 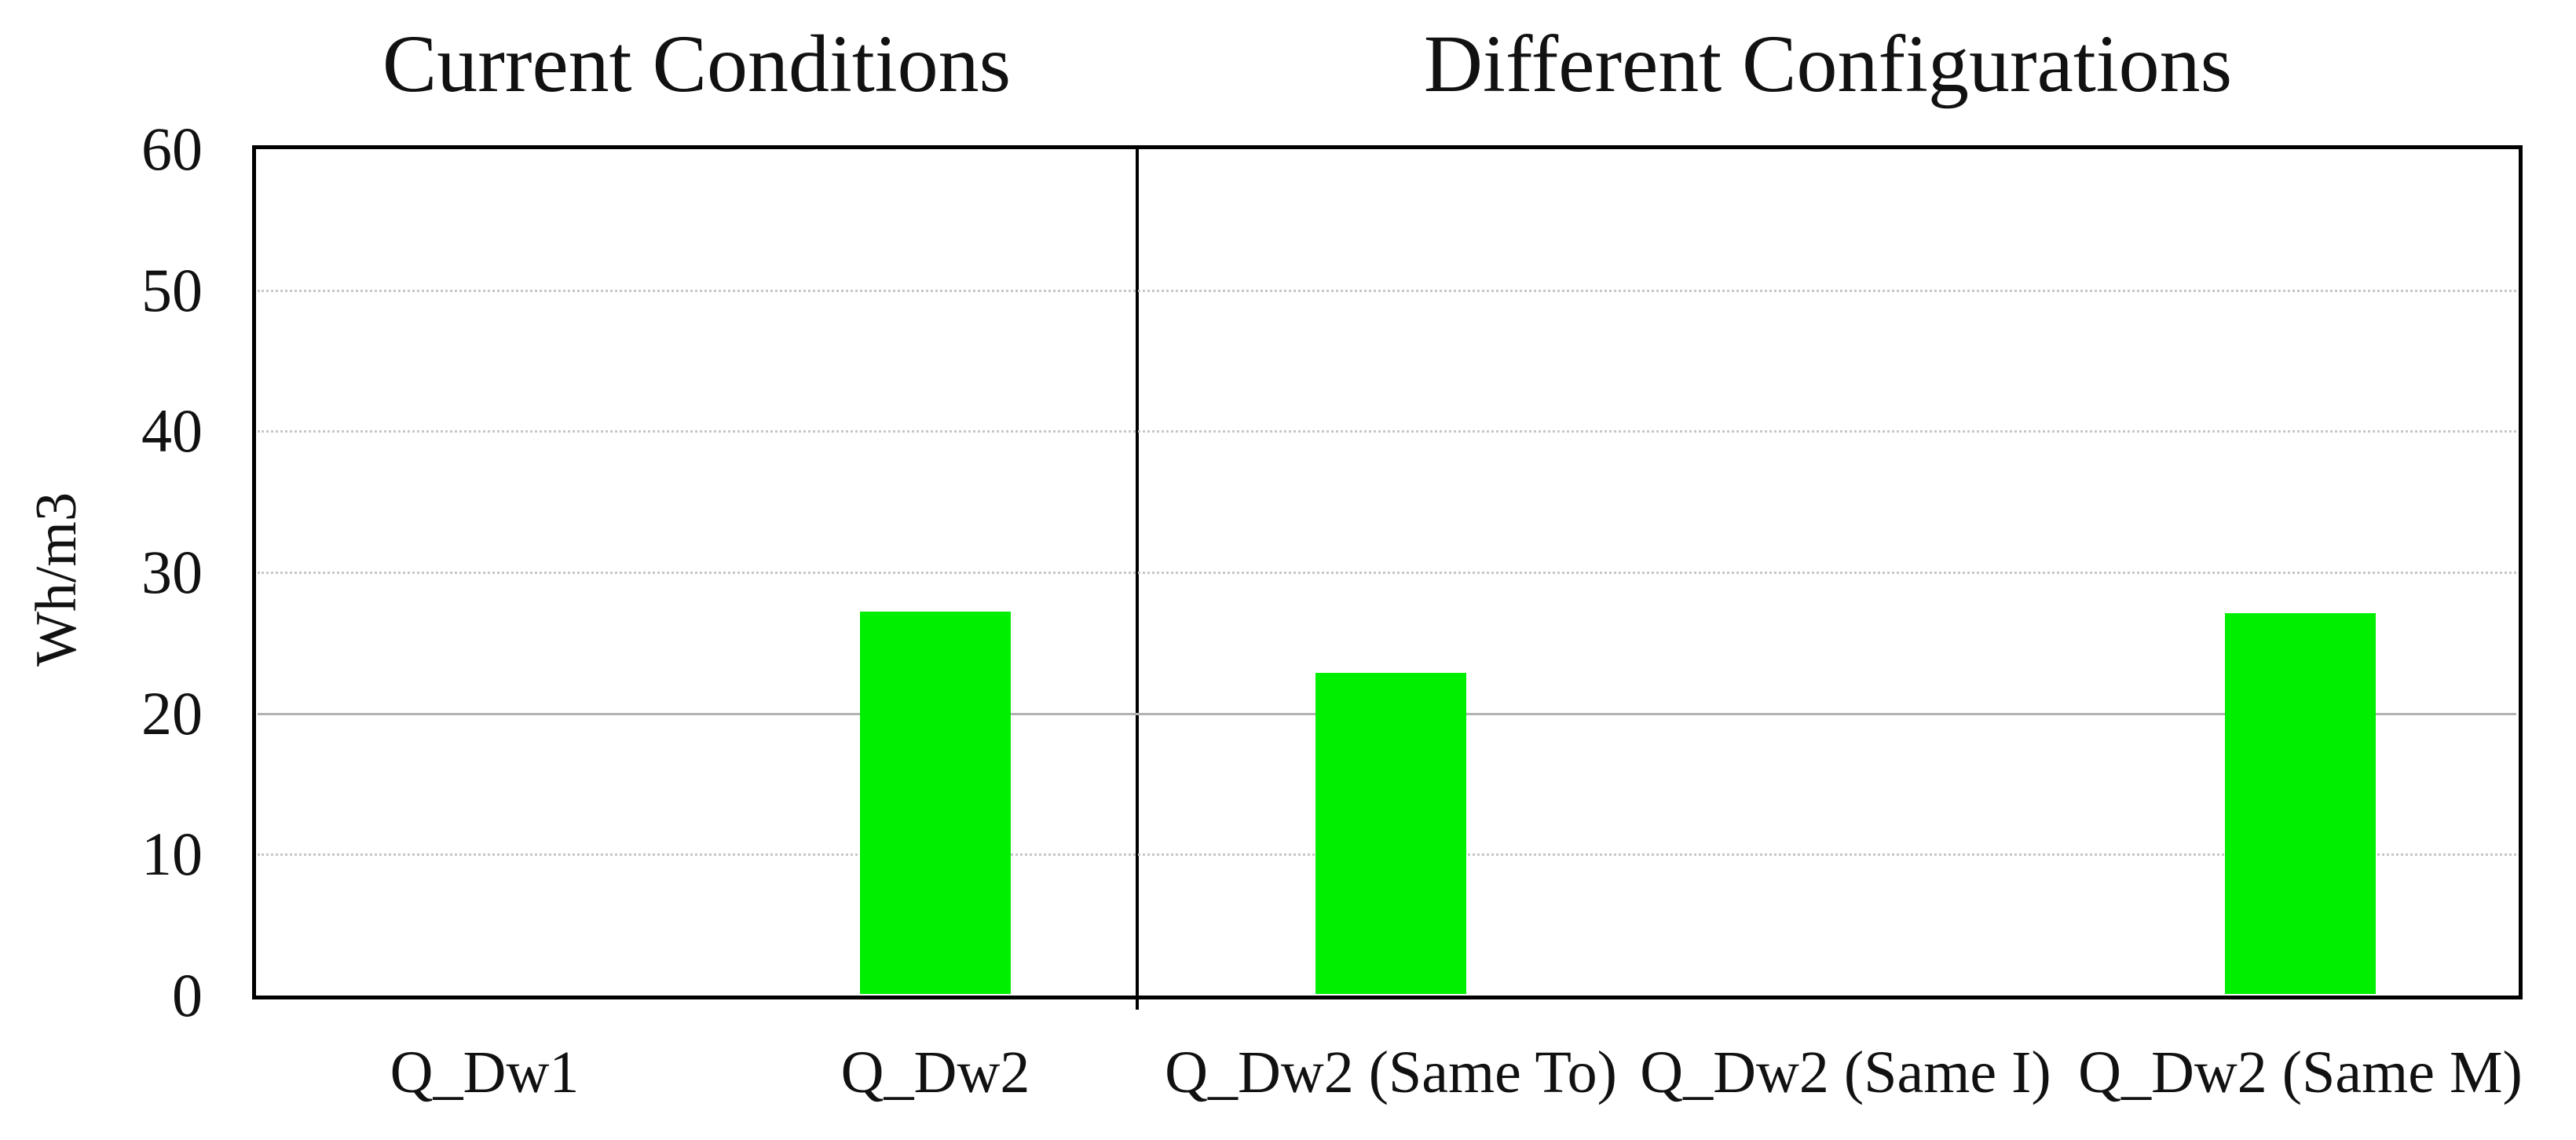 I want to click on y-tick-label-40: 40, so click(x=172, y=431).